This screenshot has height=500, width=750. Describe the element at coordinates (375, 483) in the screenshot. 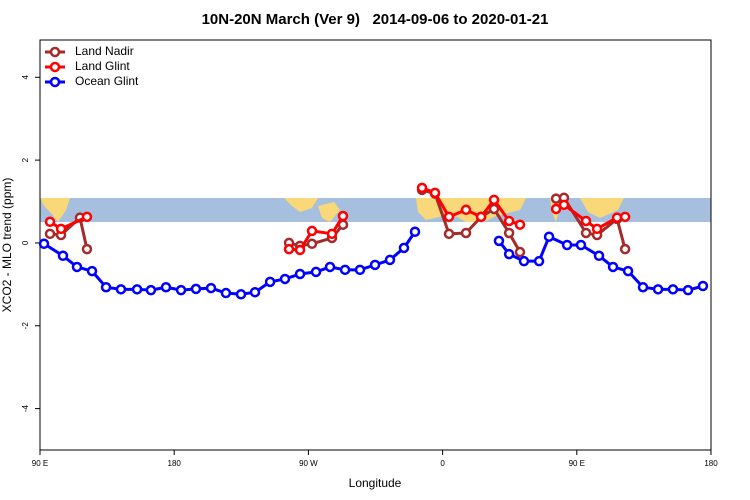

I see `x-axis-label: Longitude` at that location.